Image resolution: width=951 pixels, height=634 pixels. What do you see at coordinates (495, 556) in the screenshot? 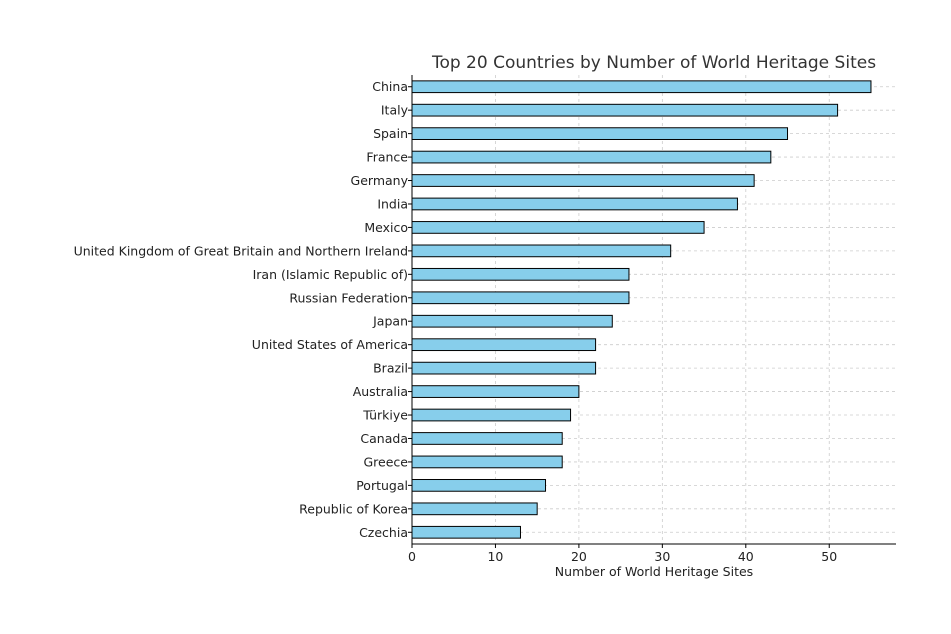
I see `x-tick-label-1: 10` at bounding box center [495, 556].